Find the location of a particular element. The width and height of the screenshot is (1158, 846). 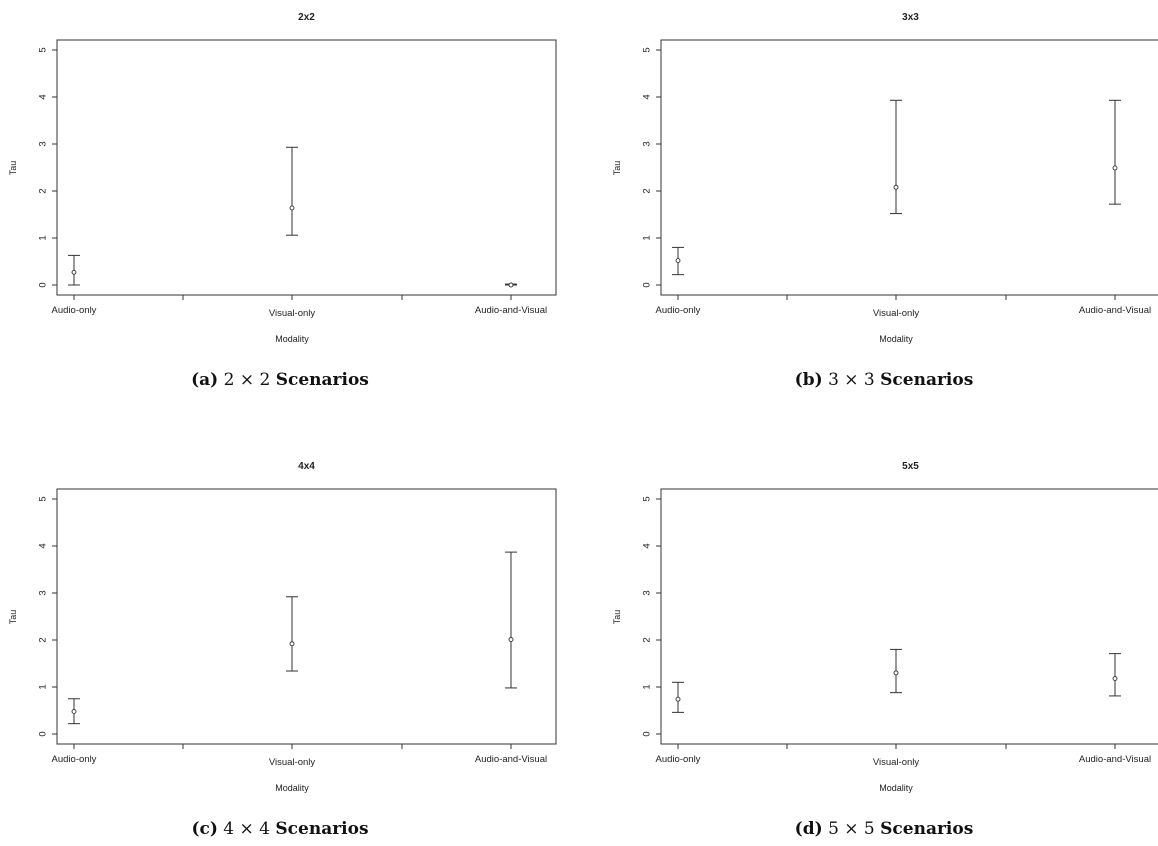

caption-tag: (b) is located at coordinates (808, 380).